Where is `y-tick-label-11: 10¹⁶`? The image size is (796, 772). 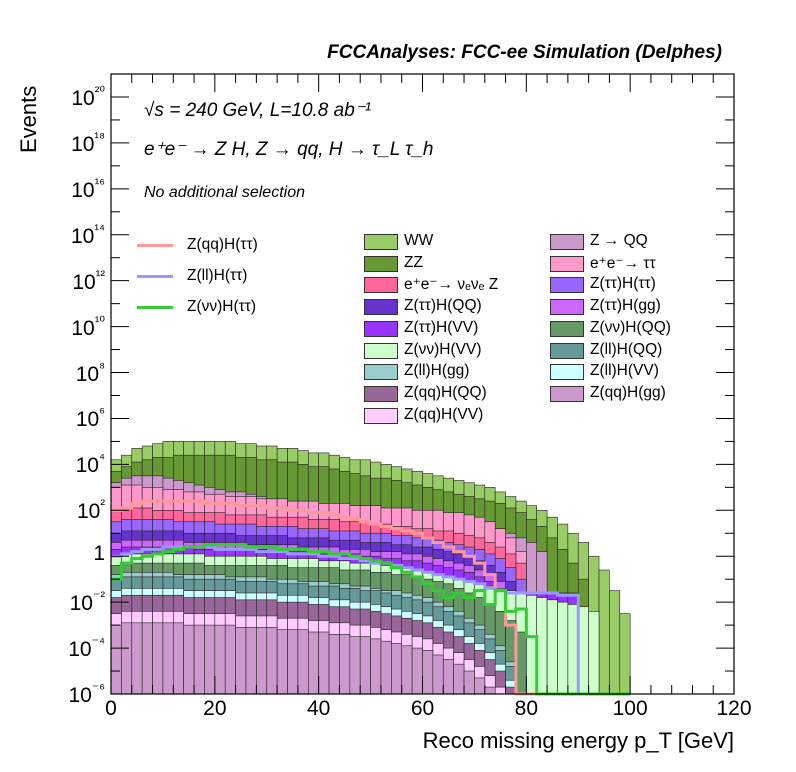
y-tick-label-11: 10¹⁶ is located at coordinates (88, 188).